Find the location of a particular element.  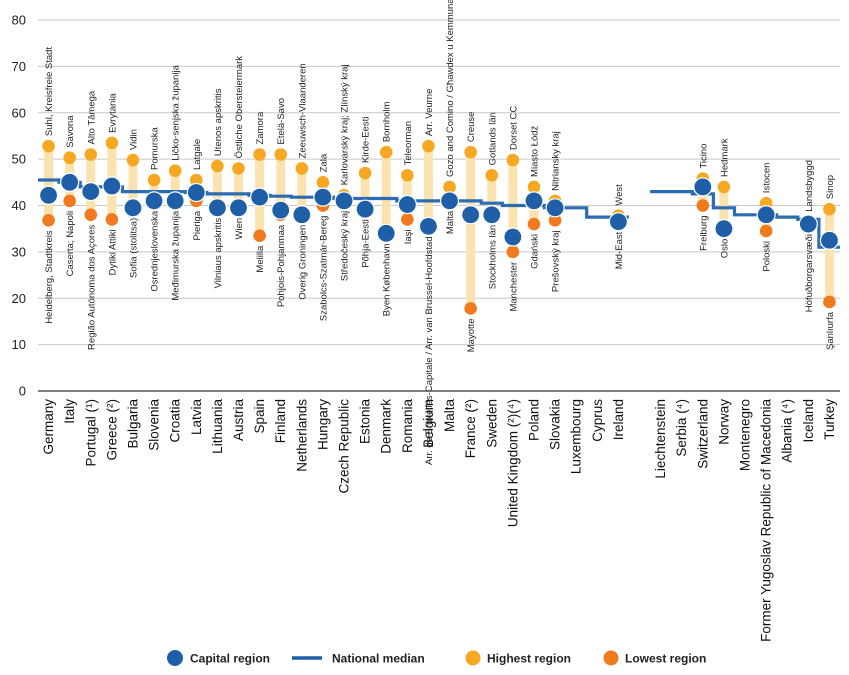

lowest-region-label: Osrednjeslovenska is located at coordinates (155, 251).